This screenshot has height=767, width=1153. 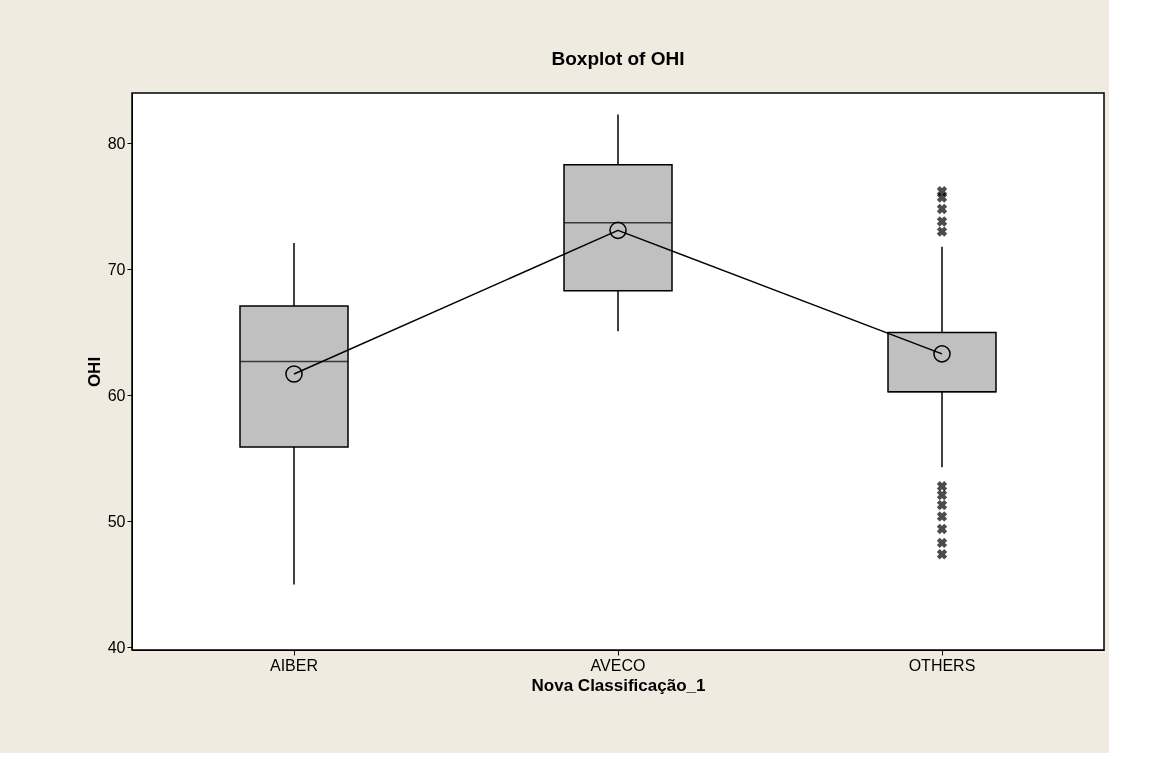 What do you see at coordinates (116, 269) in the screenshot?
I see `y-tick-label: 70` at bounding box center [116, 269].